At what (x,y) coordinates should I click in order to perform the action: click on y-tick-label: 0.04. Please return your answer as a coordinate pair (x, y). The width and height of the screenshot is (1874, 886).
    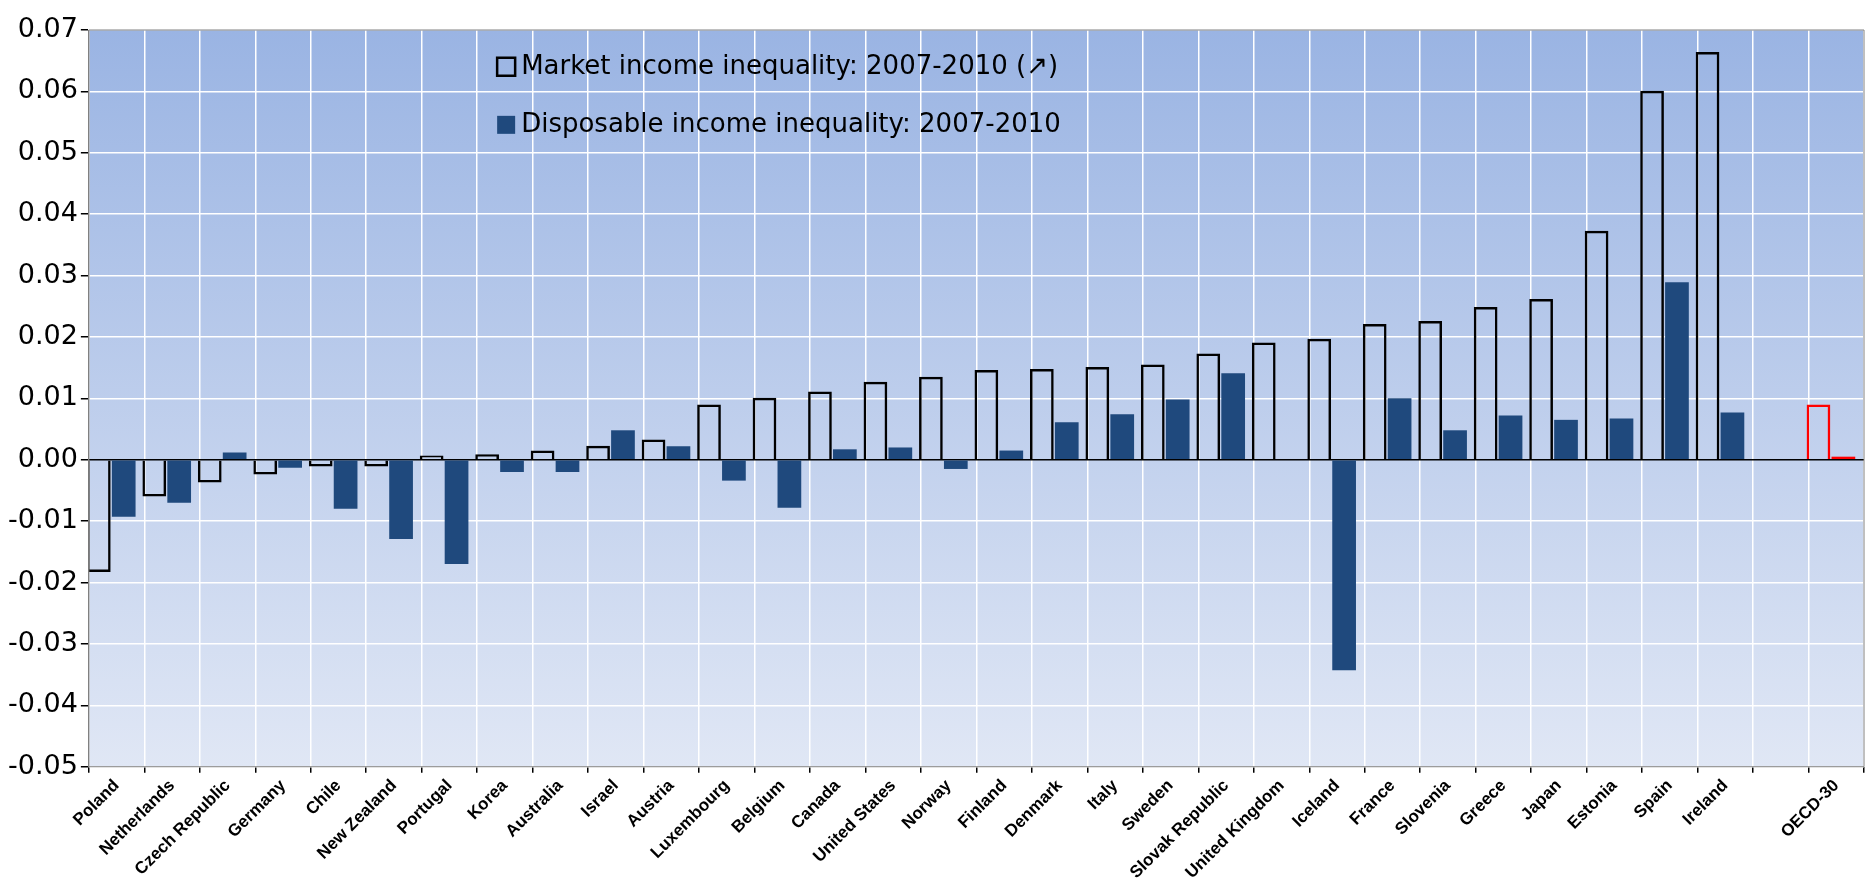
    Looking at the image, I should click on (47, 212).